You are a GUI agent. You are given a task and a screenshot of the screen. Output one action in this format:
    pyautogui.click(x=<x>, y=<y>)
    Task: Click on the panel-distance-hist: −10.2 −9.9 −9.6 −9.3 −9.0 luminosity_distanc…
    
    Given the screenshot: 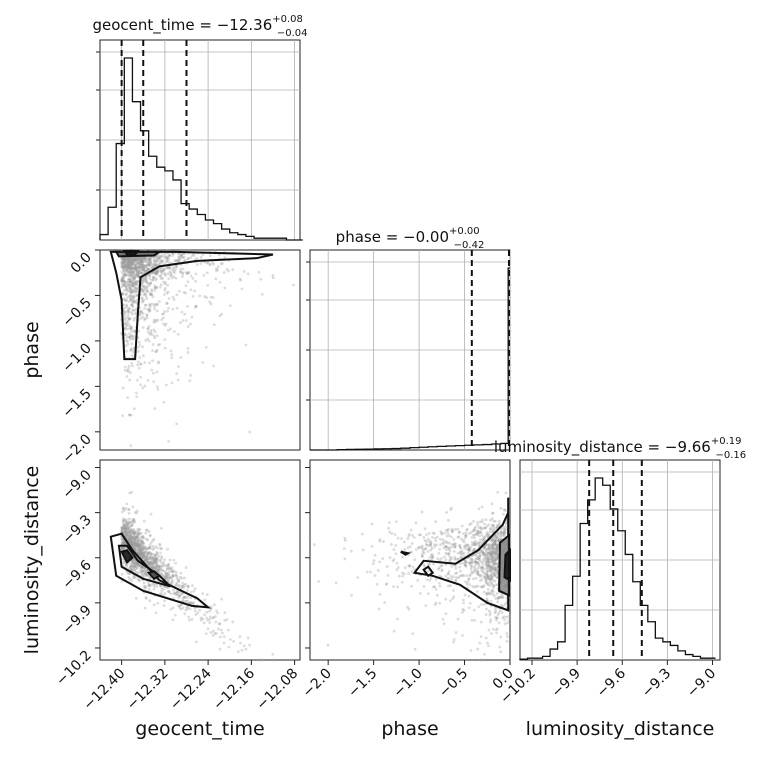 What is the action you would take?
    pyautogui.click(x=620, y=571)
    